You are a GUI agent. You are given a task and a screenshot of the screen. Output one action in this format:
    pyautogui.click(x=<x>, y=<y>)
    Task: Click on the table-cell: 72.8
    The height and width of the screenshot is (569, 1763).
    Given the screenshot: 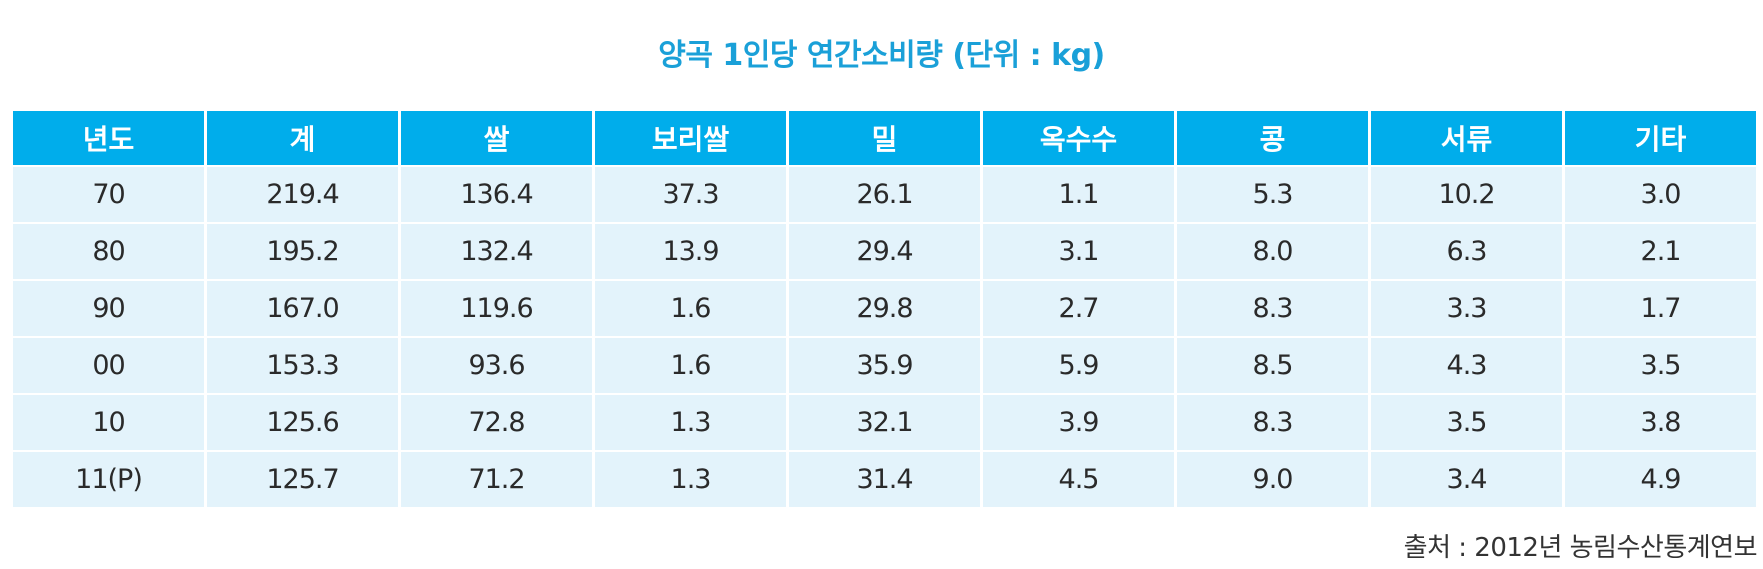 What is the action you would take?
    pyautogui.click(x=496, y=422)
    